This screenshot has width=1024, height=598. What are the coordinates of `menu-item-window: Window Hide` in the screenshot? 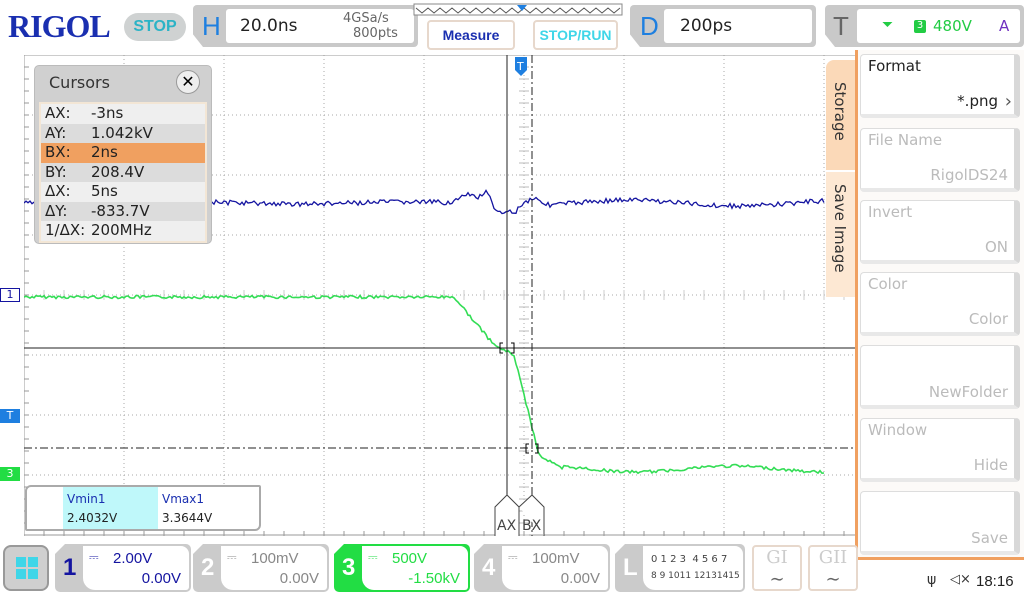 It's located at (940, 450).